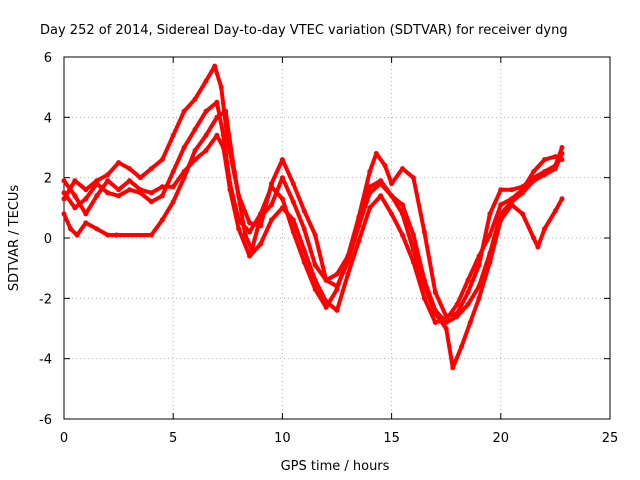  Describe the element at coordinates (282, 438) in the screenshot. I see `x-tick-label: 10` at that location.